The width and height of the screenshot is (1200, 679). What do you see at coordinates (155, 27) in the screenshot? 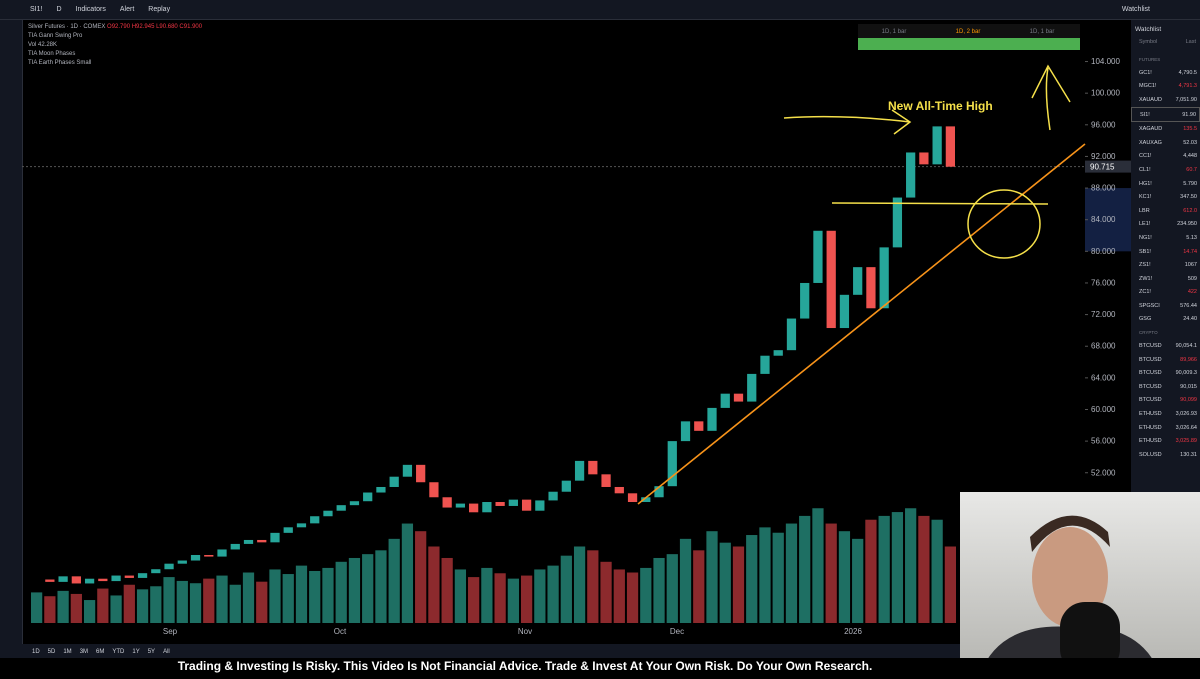
I see `legend-ohlc: O92.790 H92.945 L90.680 C91.900` at bounding box center [155, 27].